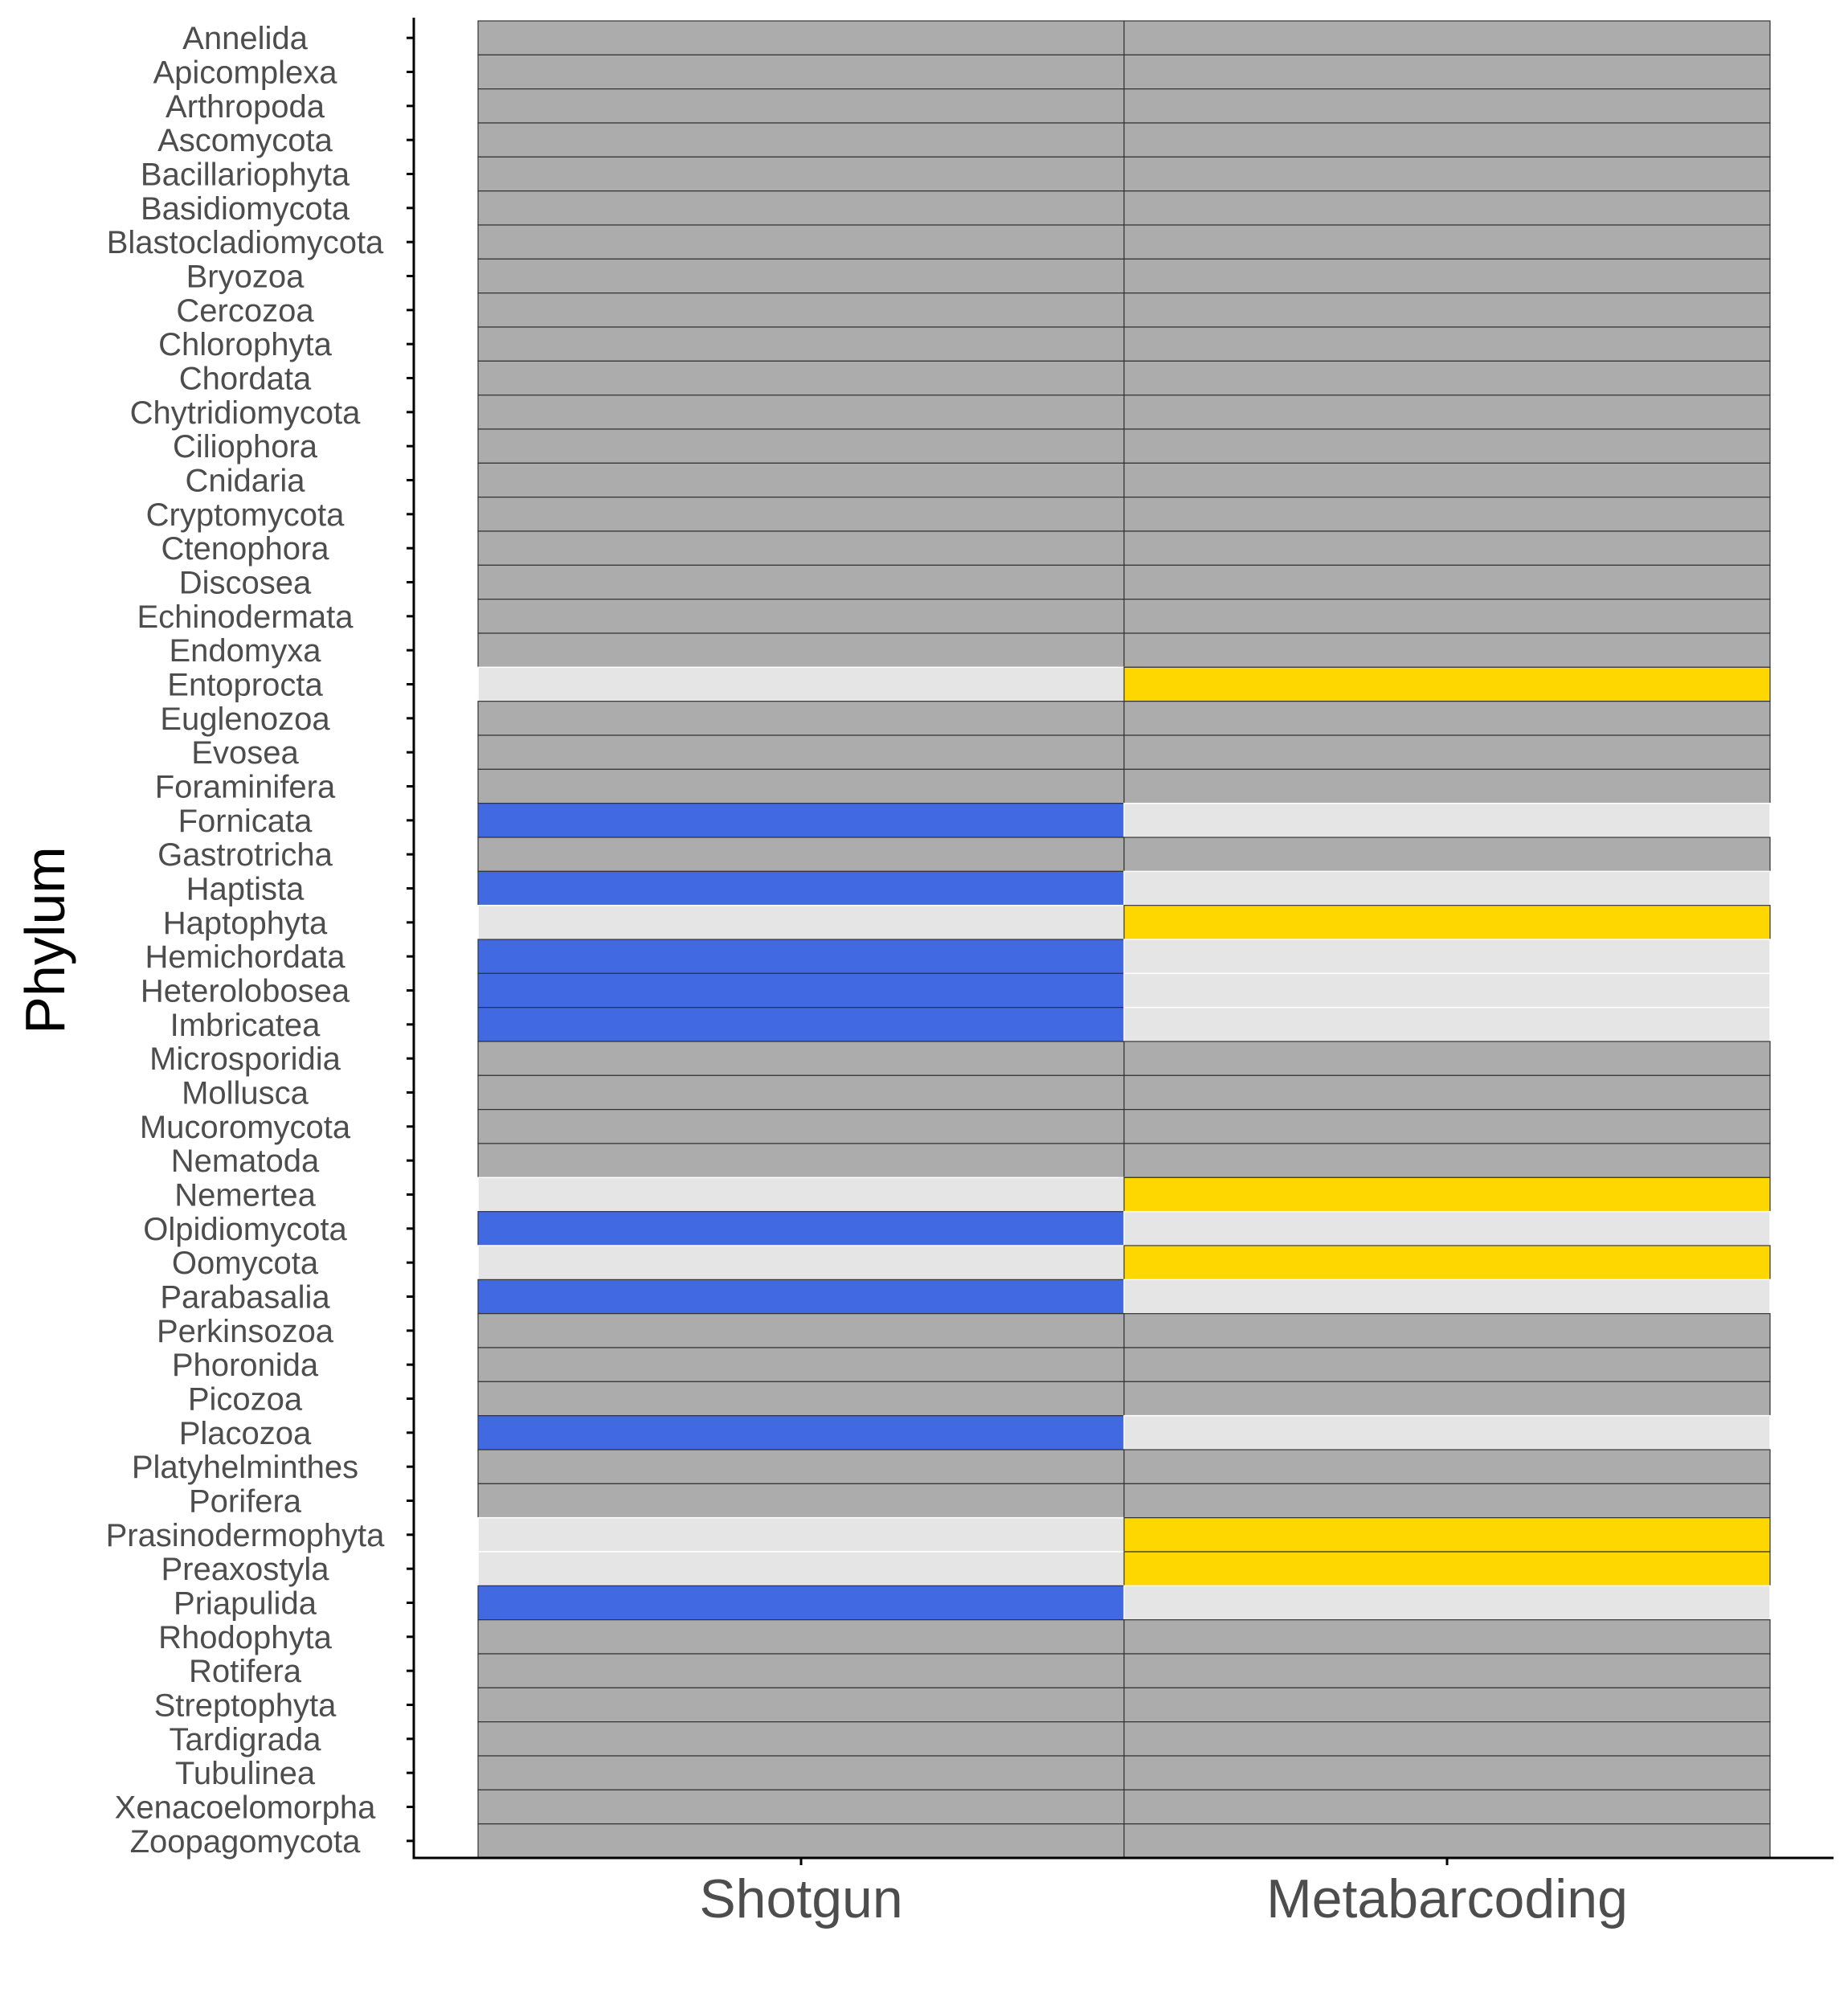 This screenshot has width=1848, height=2009. I want to click on heatmap-cell-ciliophora-shotgun, so click(801, 446).